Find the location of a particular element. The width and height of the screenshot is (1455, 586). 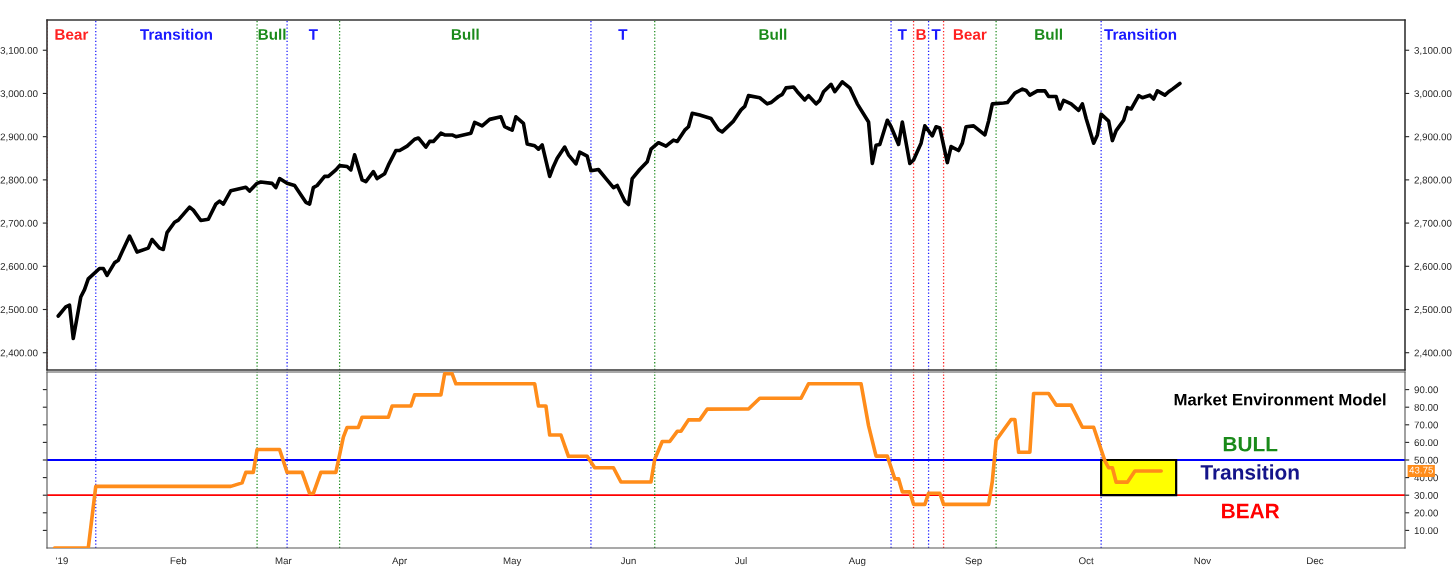

y-tick-label: 2,900.00 is located at coordinates (19, 137).